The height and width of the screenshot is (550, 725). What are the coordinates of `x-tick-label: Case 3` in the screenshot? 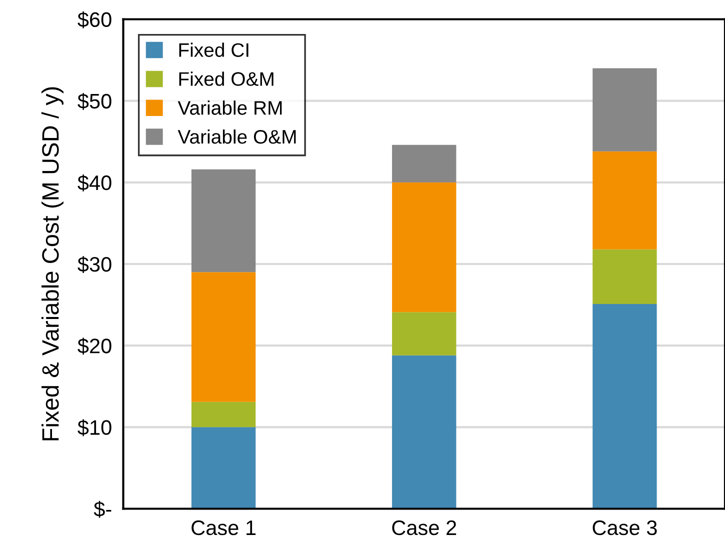 It's located at (624, 528).